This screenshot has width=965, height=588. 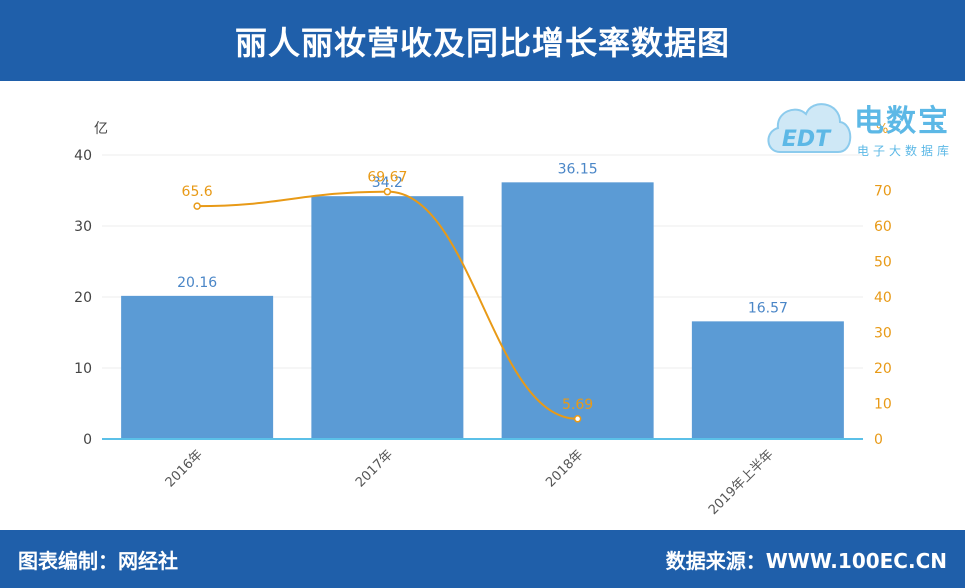 What do you see at coordinates (768, 308) in the screenshot?
I see `bar-value-label: 16.57` at bounding box center [768, 308].